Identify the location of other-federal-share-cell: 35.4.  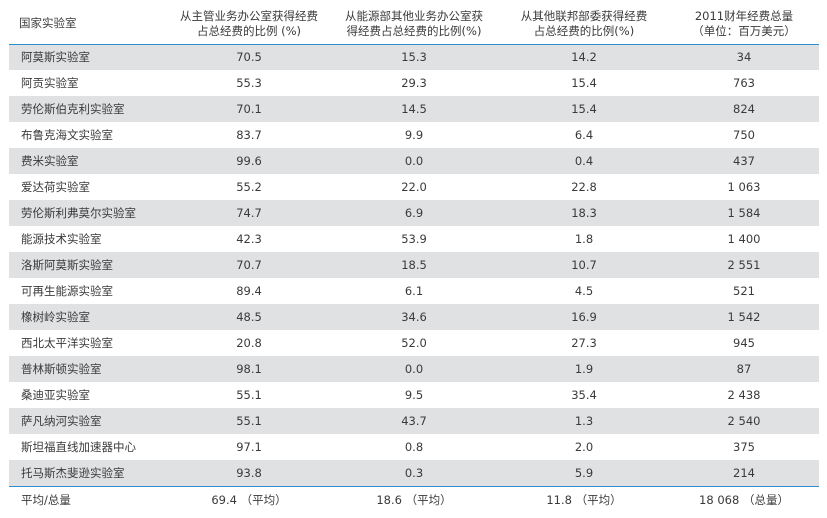
(584, 395).